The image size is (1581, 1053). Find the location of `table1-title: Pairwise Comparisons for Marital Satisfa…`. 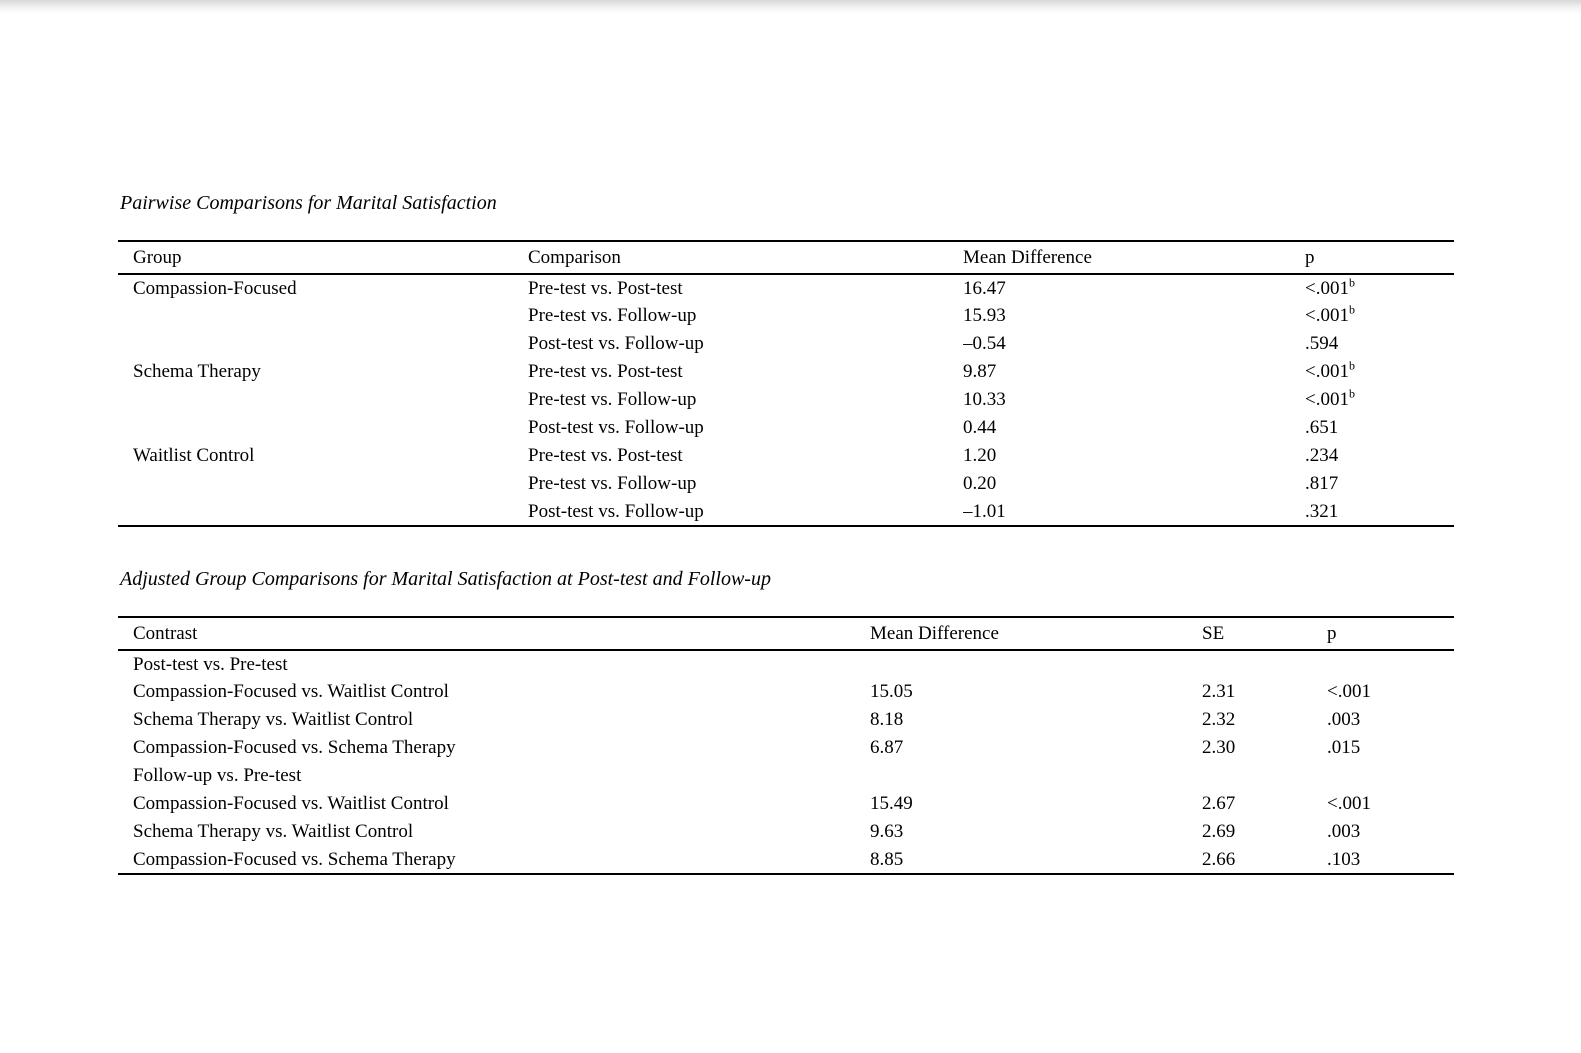

table1-title: Pairwise Comparisons for Marital Satisfa… is located at coordinates (308, 203).